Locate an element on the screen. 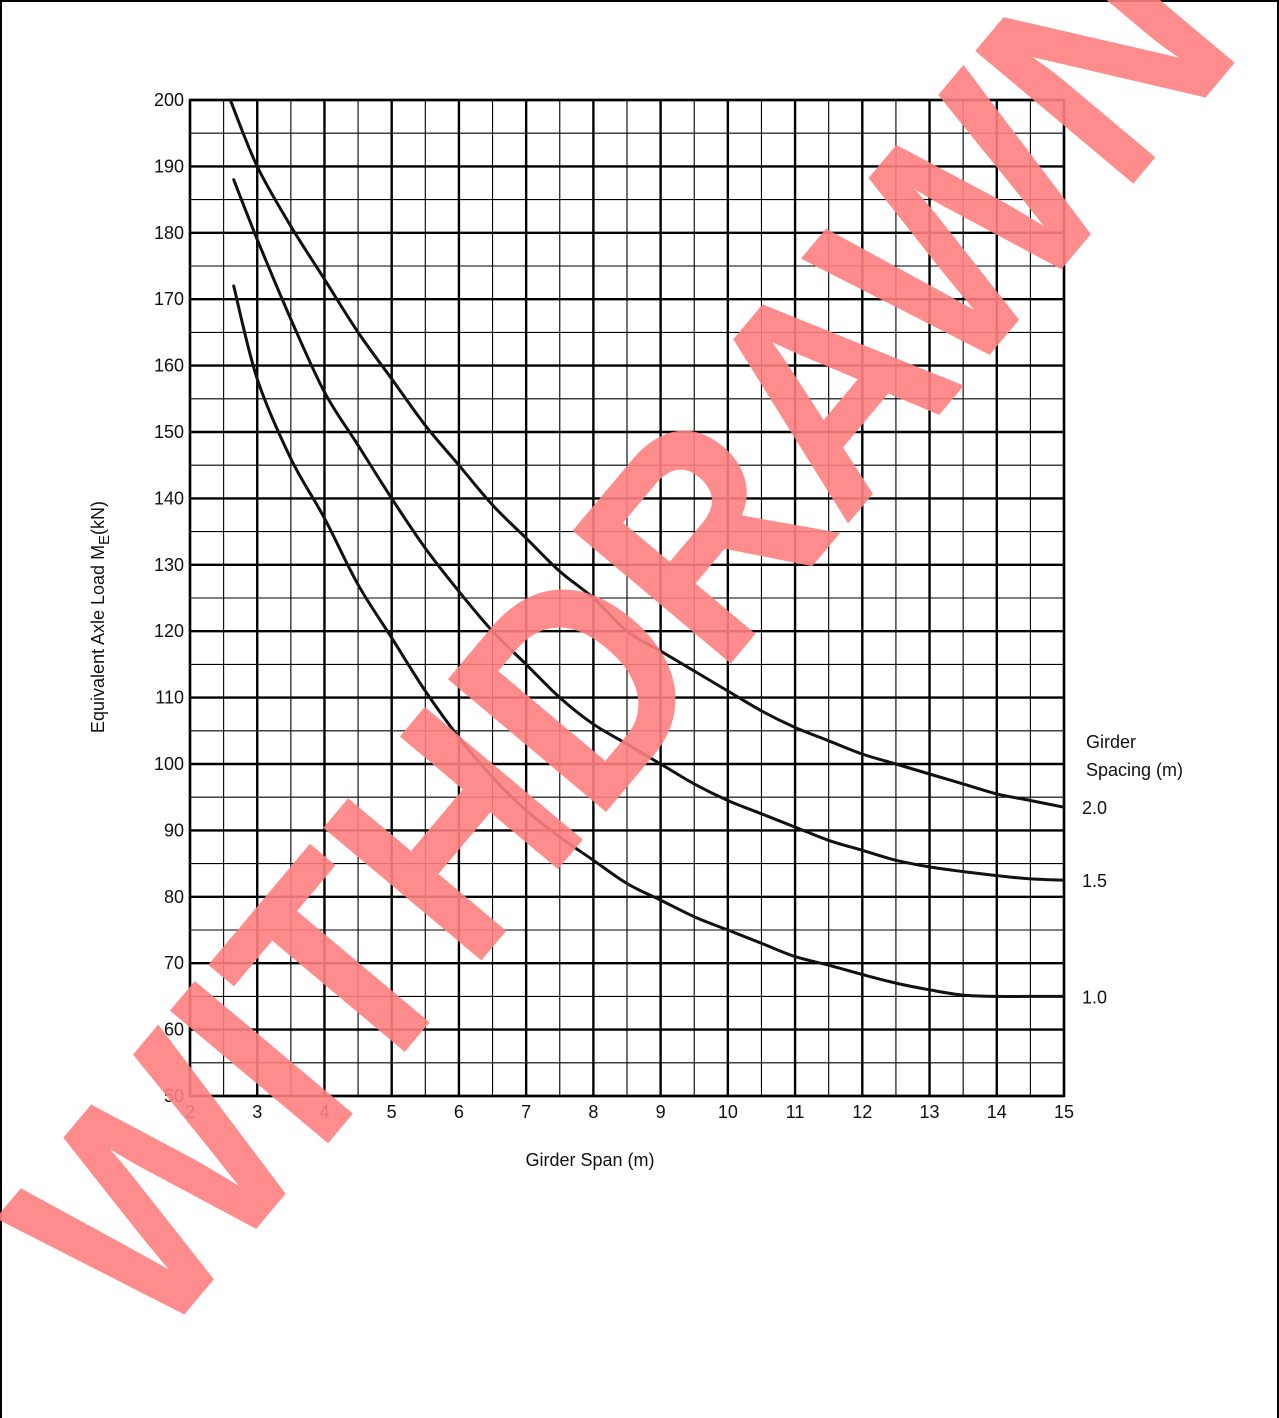 The width and height of the screenshot is (1279, 1418). x-tick-label: 14 is located at coordinates (997, 1112).